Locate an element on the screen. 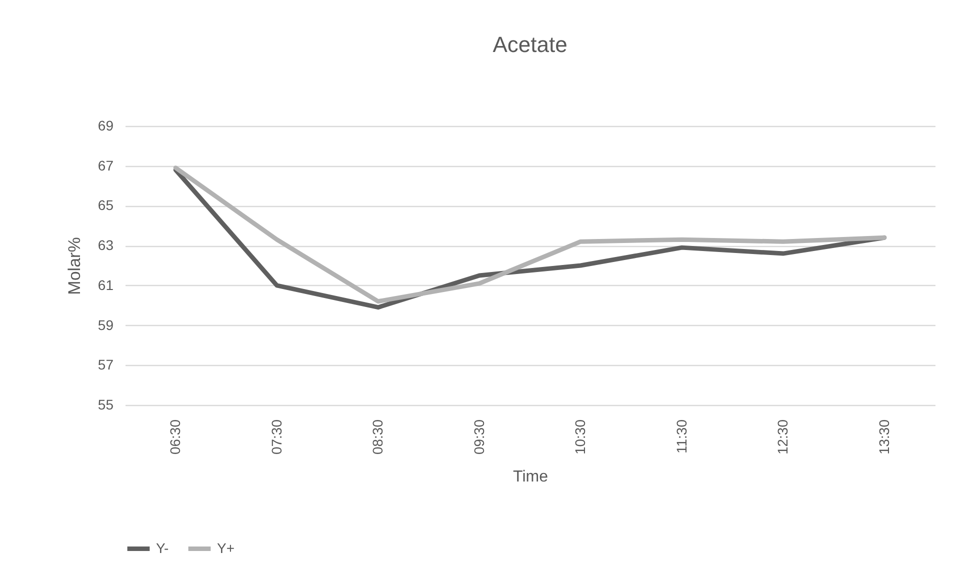  legend-label: Y- is located at coordinates (163, 548).